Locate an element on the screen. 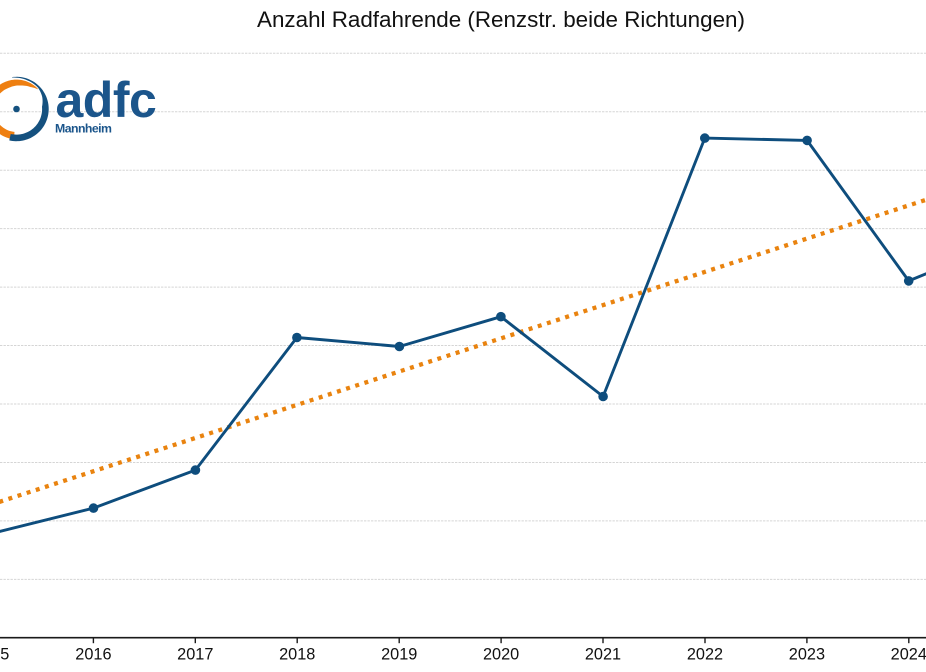 The width and height of the screenshot is (926, 672). svg-text: 2020 is located at coordinates (501, 654).